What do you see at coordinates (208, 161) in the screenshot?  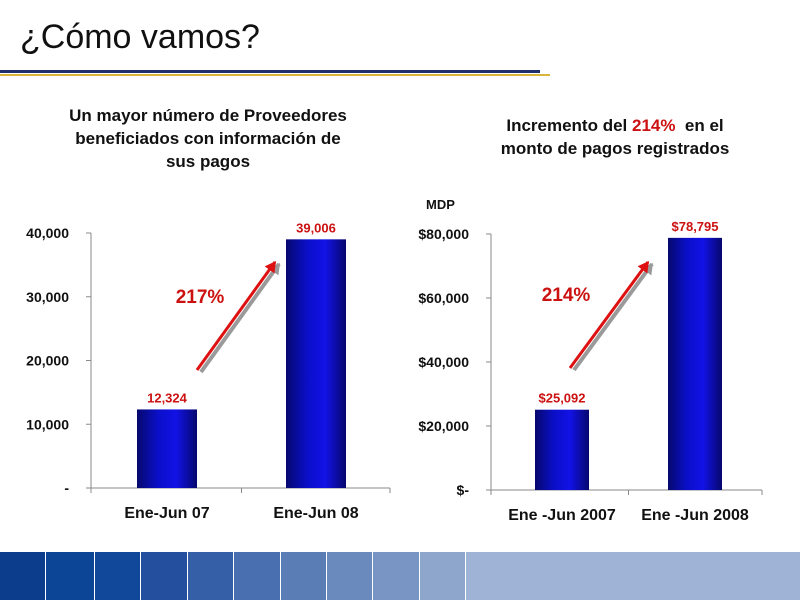 I see `left-chart-title-line: sus pagos` at bounding box center [208, 161].